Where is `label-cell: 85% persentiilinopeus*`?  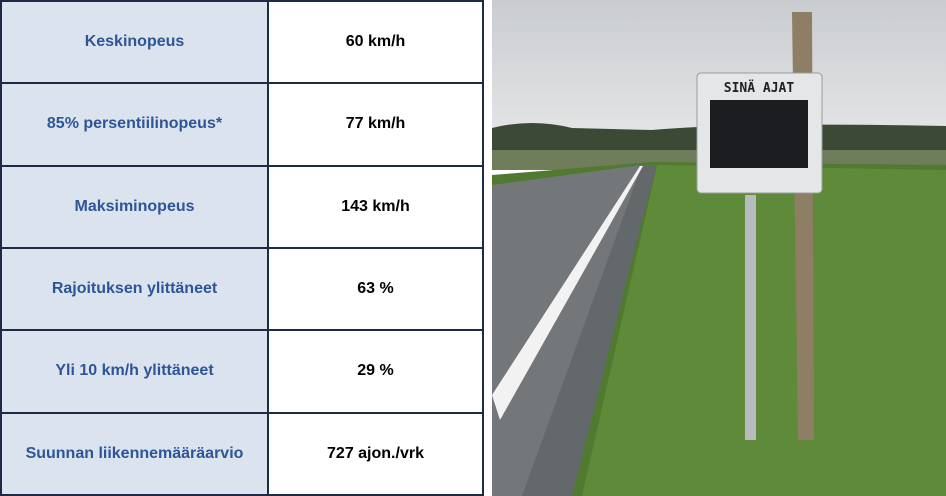 label-cell: 85% persentiilinopeus* is located at coordinates (134, 124).